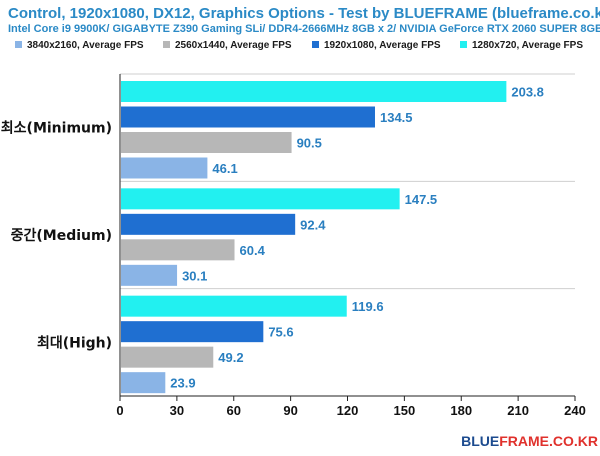 The height and width of the screenshot is (456, 600). Describe the element at coordinates (230, 357) in the screenshot. I see `data-label-2-1: 49.2` at that location.